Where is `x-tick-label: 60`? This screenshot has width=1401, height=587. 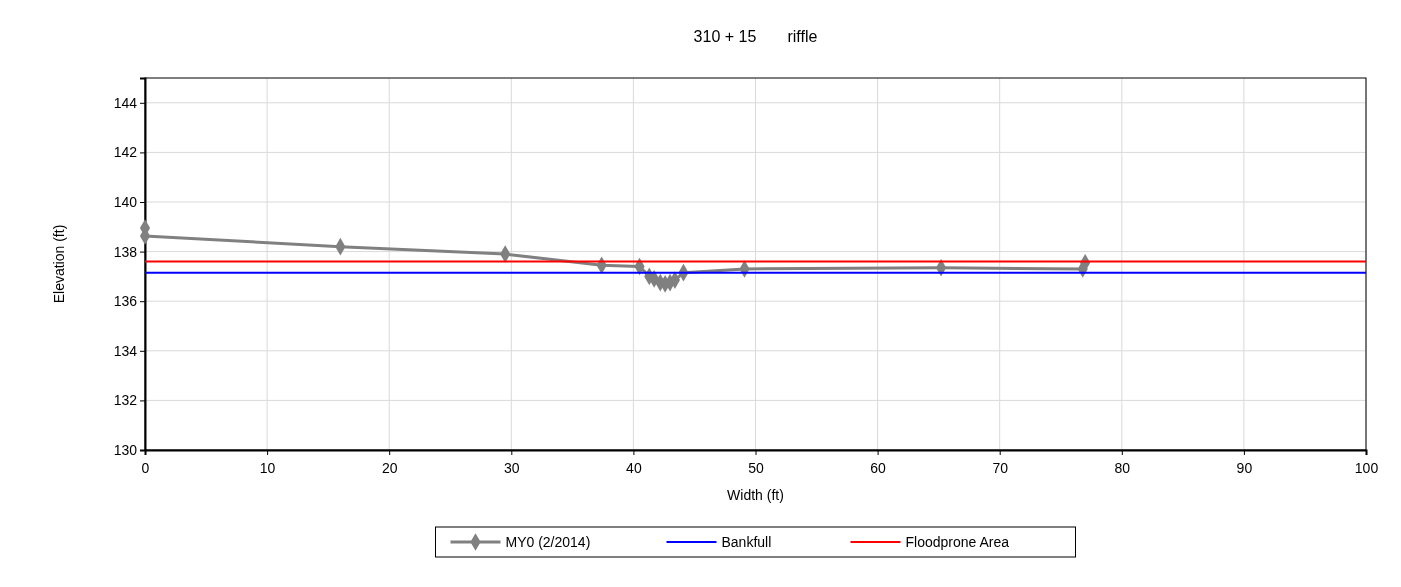 x-tick-label: 60 is located at coordinates (878, 468).